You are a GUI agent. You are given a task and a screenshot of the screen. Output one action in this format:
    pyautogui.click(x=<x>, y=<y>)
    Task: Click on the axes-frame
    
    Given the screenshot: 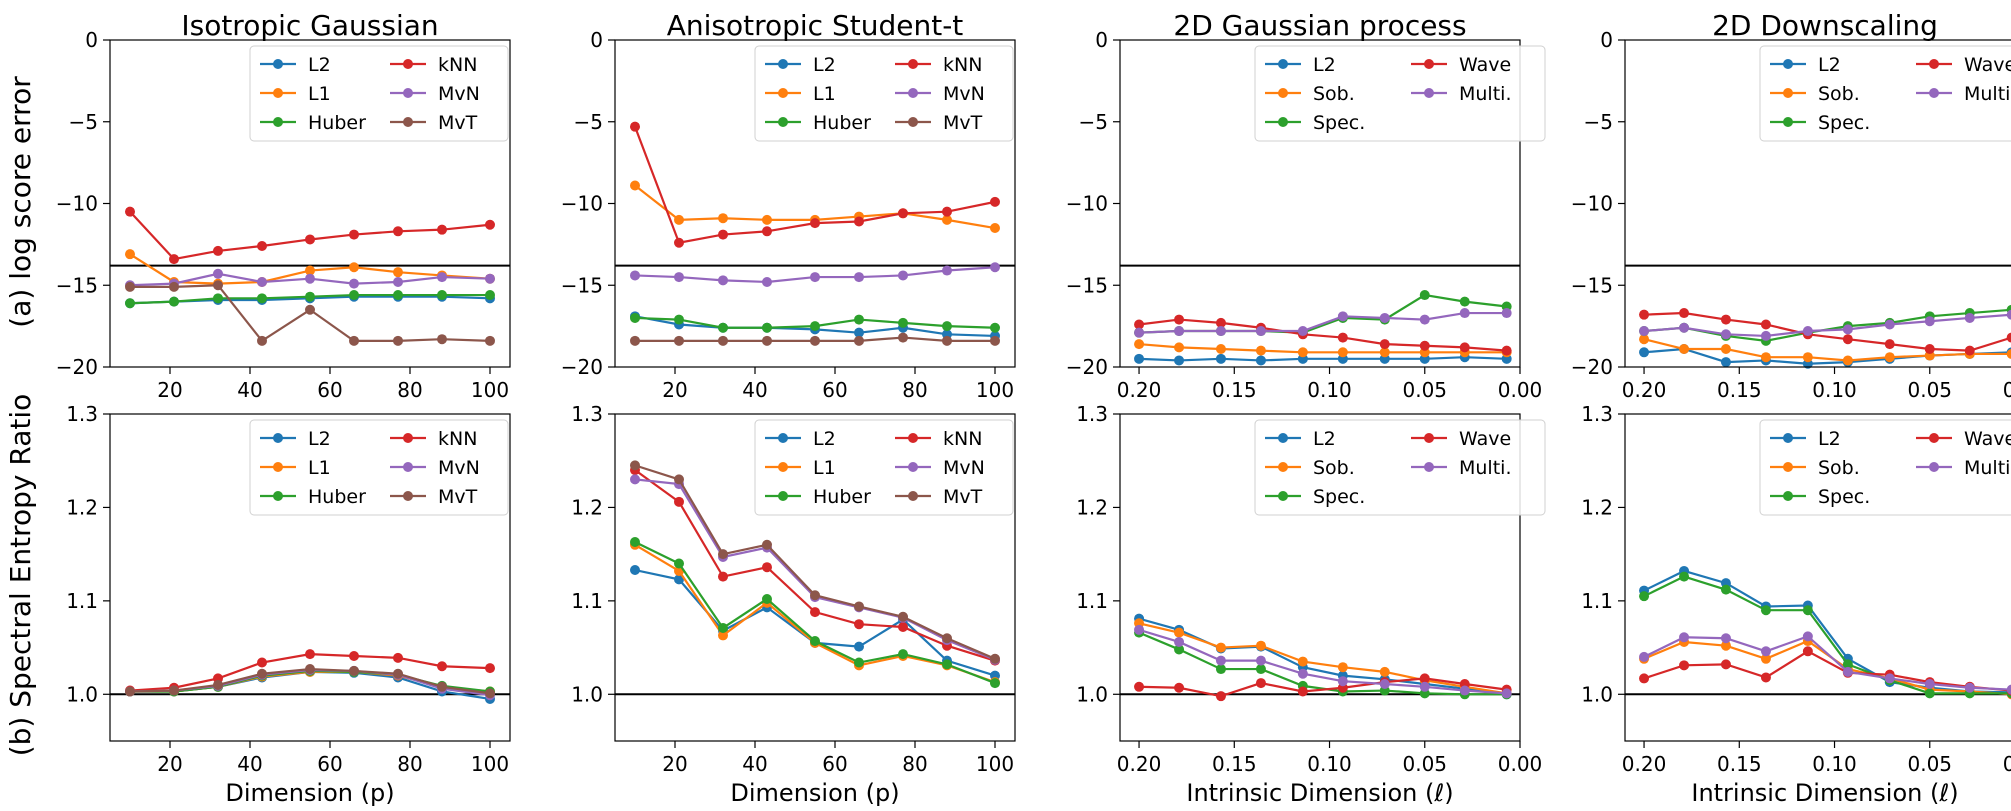 What is the action you would take?
    pyautogui.click(x=1817, y=577)
    